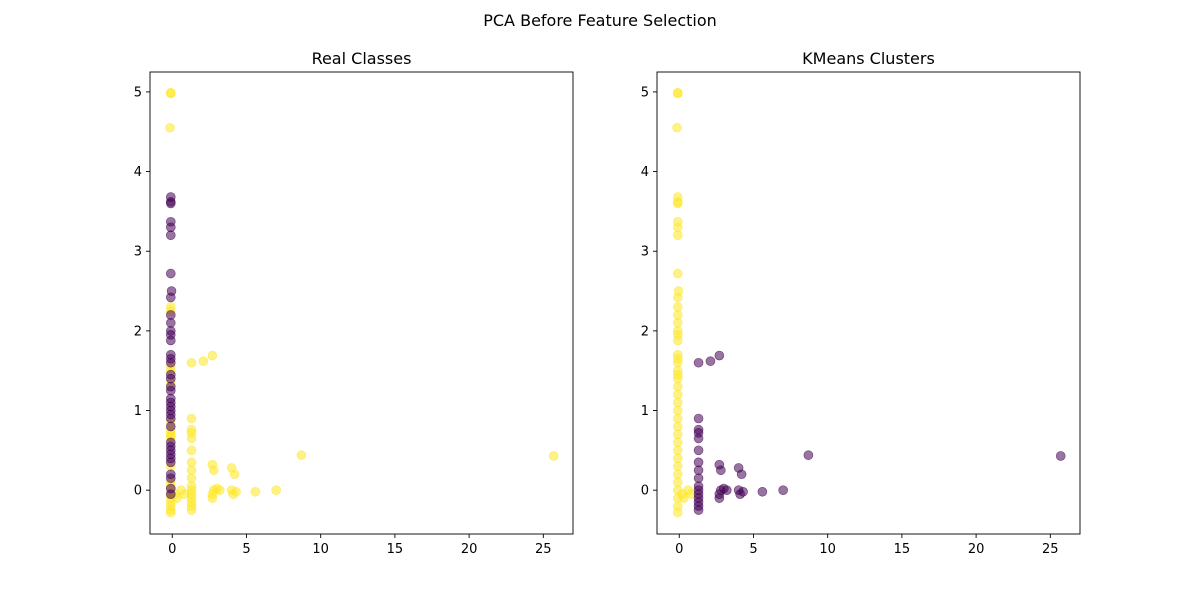 Image resolution: width=1200 pixels, height=604 pixels. Describe the element at coordinates (868, 58) in the screenshot. I see `kmeans-title: KMeans Clusters` at that location.